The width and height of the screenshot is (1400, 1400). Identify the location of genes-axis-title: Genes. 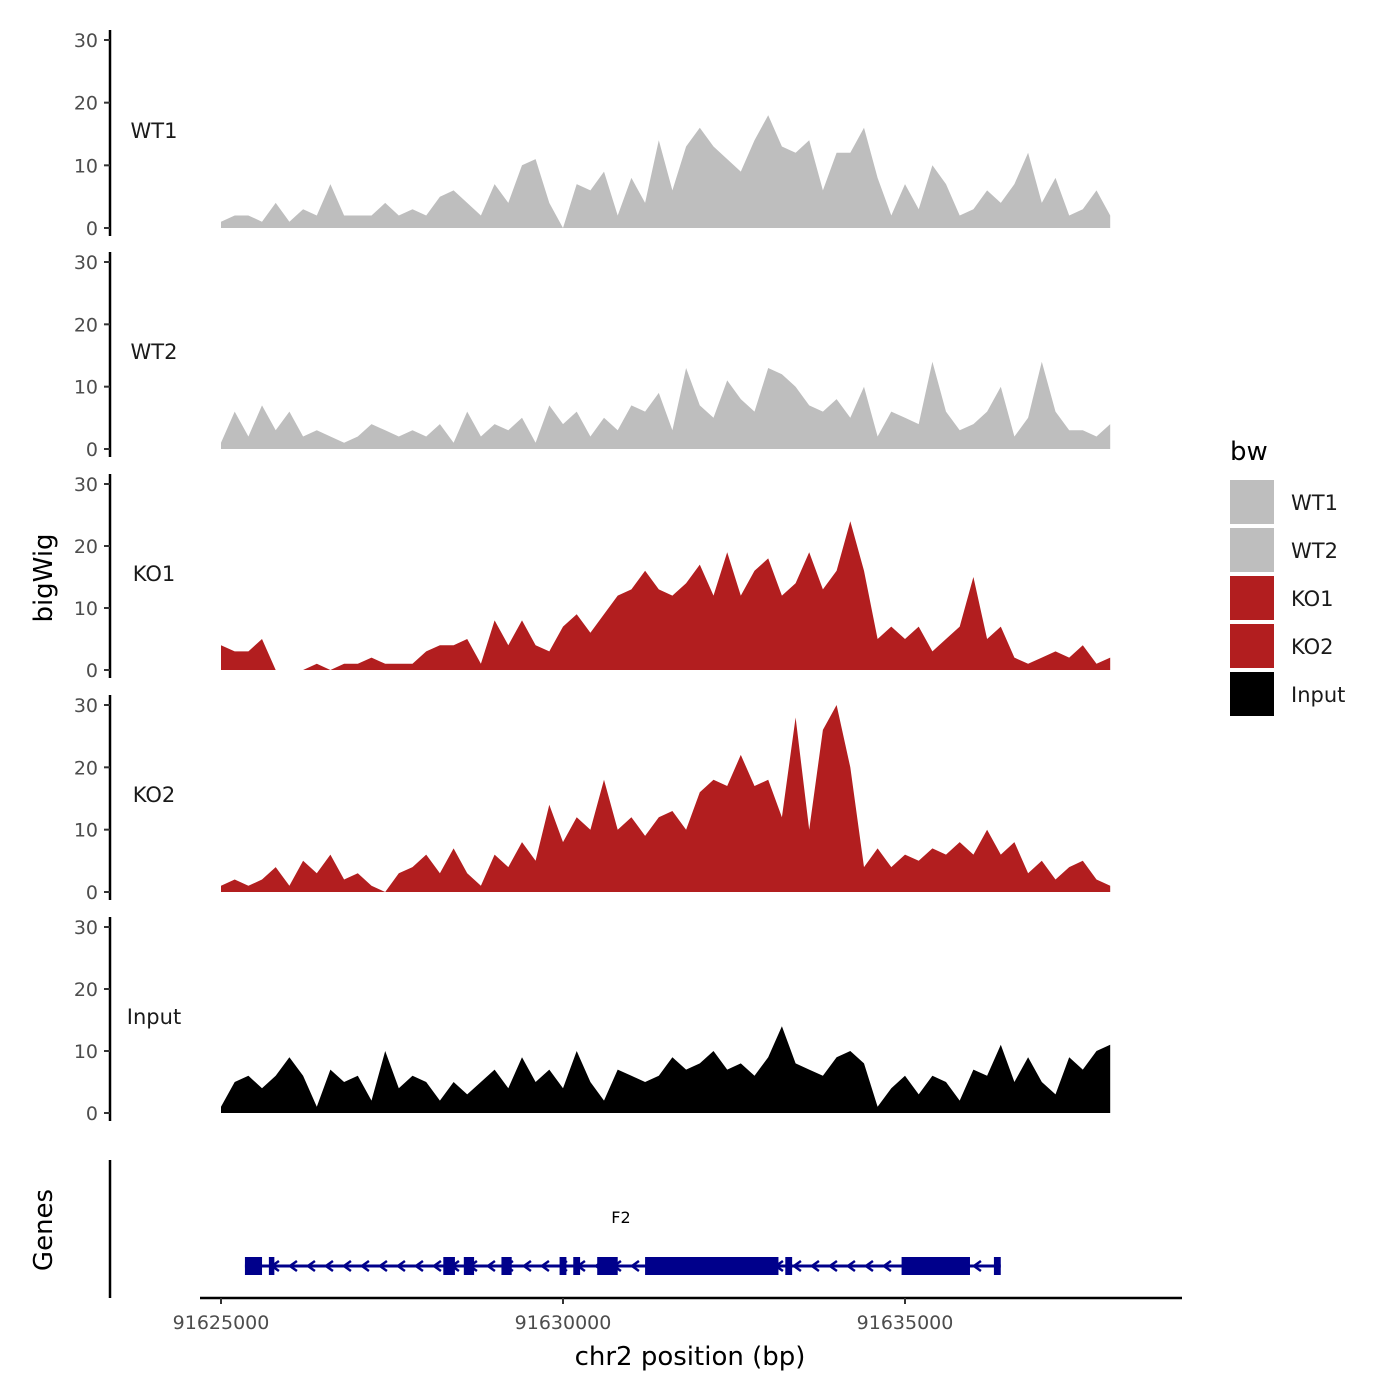
(44, 1230).